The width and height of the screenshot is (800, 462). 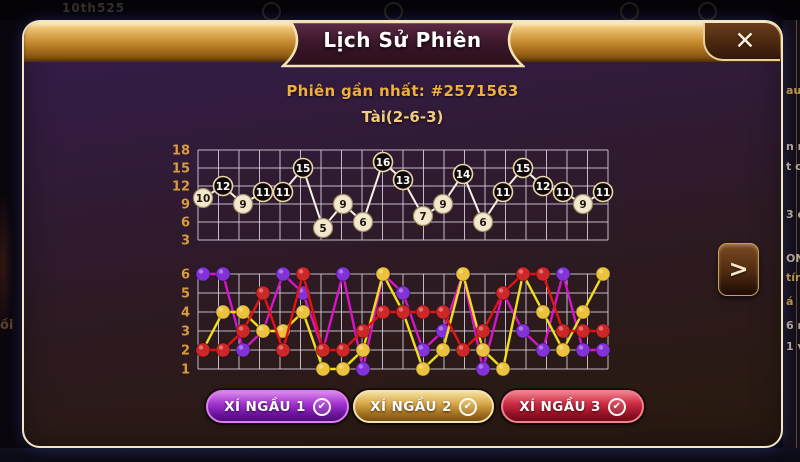 I want to click on svg-text: 1, so click(x=185, y=370).